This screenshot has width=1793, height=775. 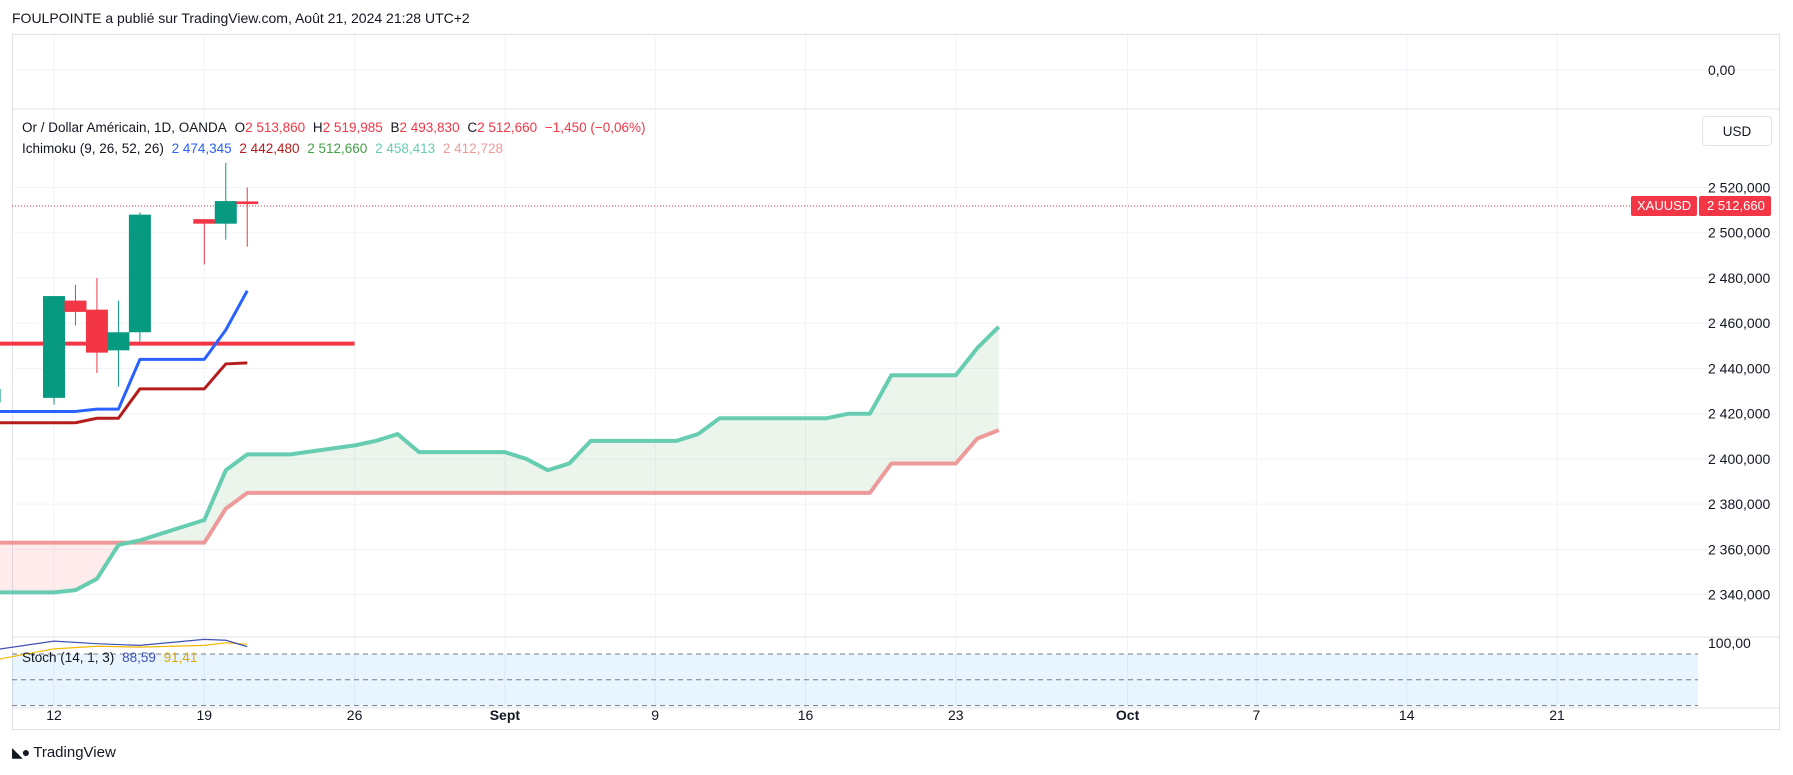 I want to click on time-axis-label: Sept, so click(x=505, y=715).